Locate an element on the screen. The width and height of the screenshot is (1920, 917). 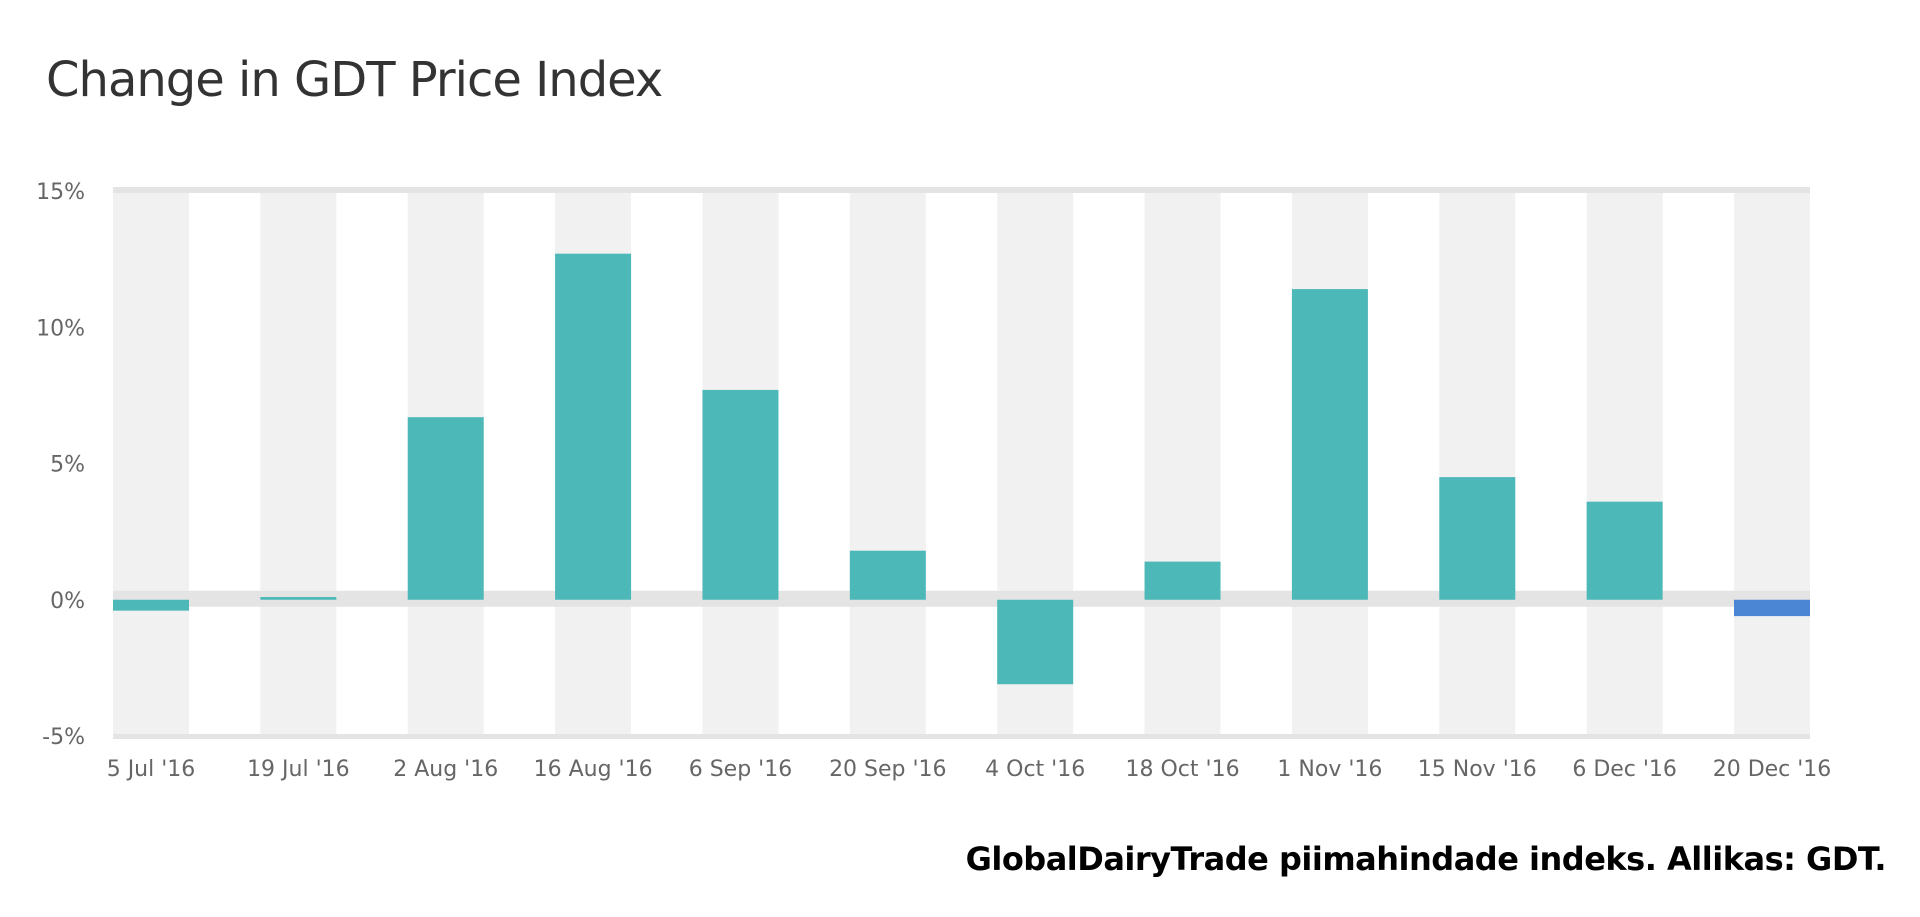
x-tick-label: 16 Aug '16 is located at coordinates (593, 769).